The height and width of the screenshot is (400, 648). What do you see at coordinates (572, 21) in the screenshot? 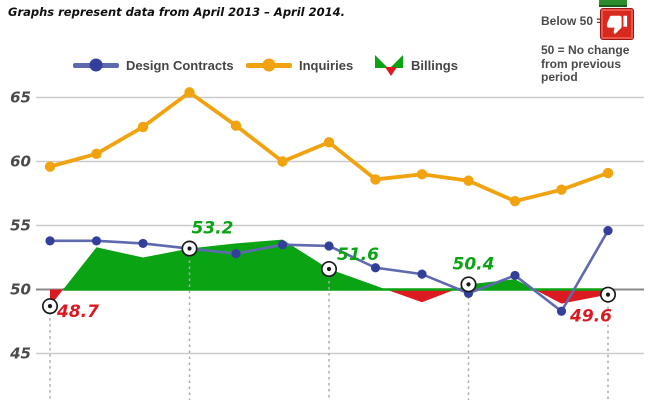
I see `below-50-label: Below 50 =` at bounding box center [572, 21].